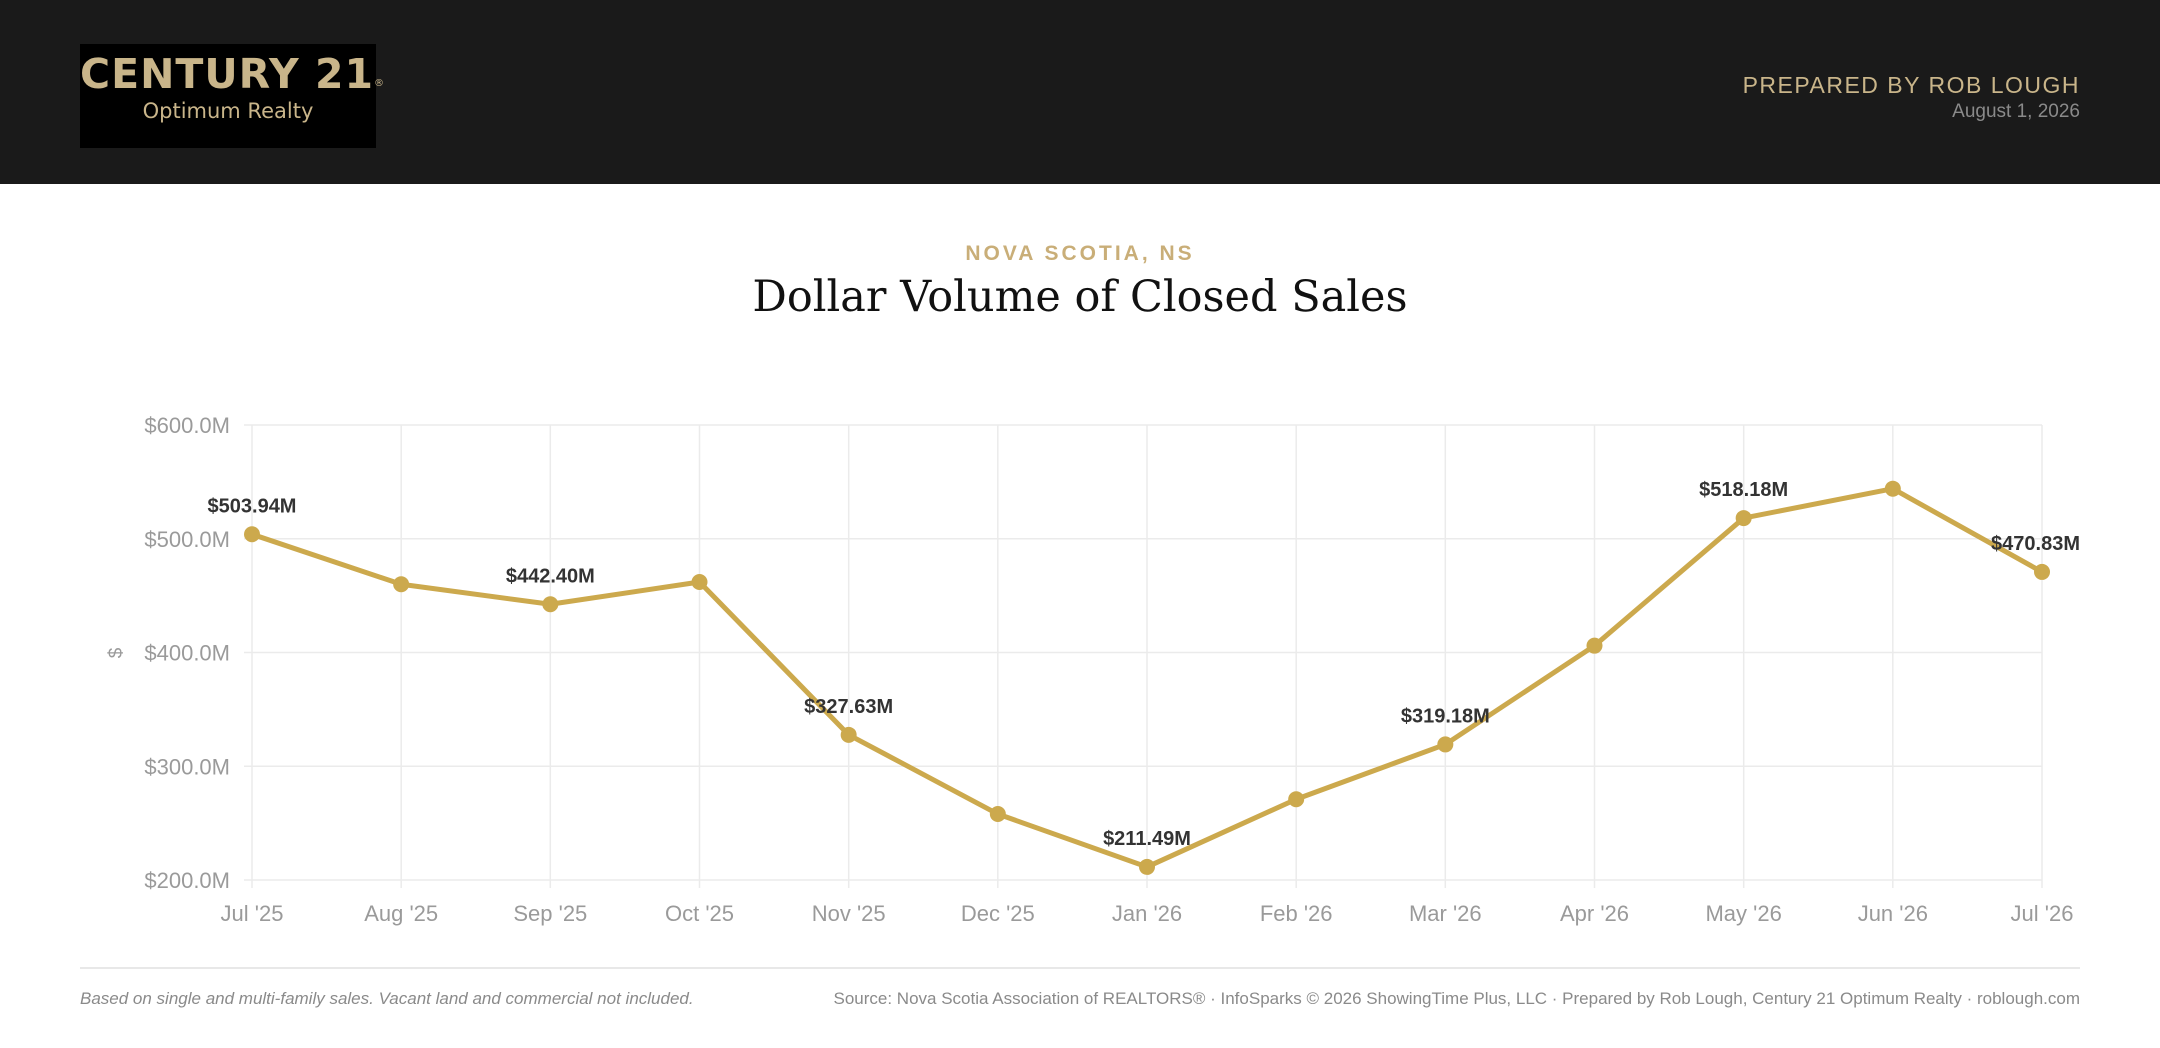  Describe the element at coordinates (252, 506) in the screenshot. I see `data-label: $503.94M` at that location.